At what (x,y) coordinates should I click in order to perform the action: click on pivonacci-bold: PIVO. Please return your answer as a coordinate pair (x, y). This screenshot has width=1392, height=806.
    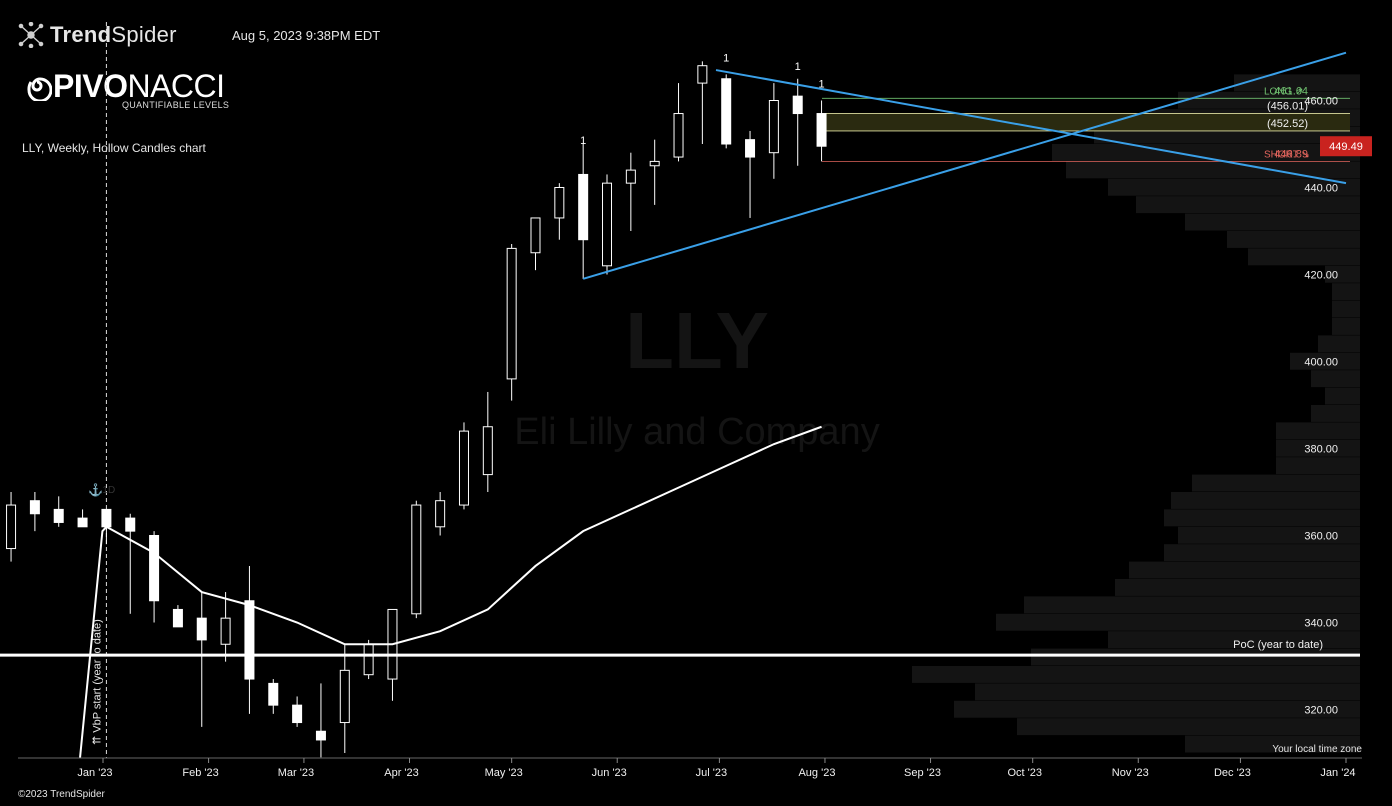
    Looking at the image, I should click on (90, 86).